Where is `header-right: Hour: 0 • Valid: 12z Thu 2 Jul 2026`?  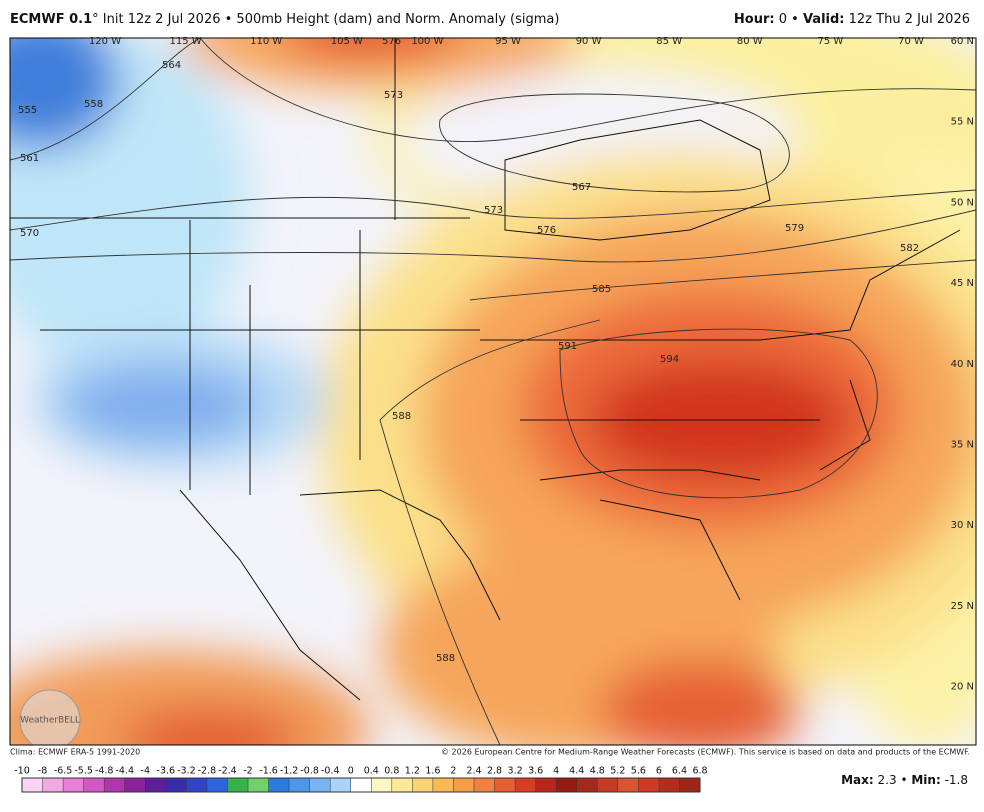
header-right: Hour: 0 • Valid: 12z Thu 2 Jul 2026 is located at coordinates (852, 19).